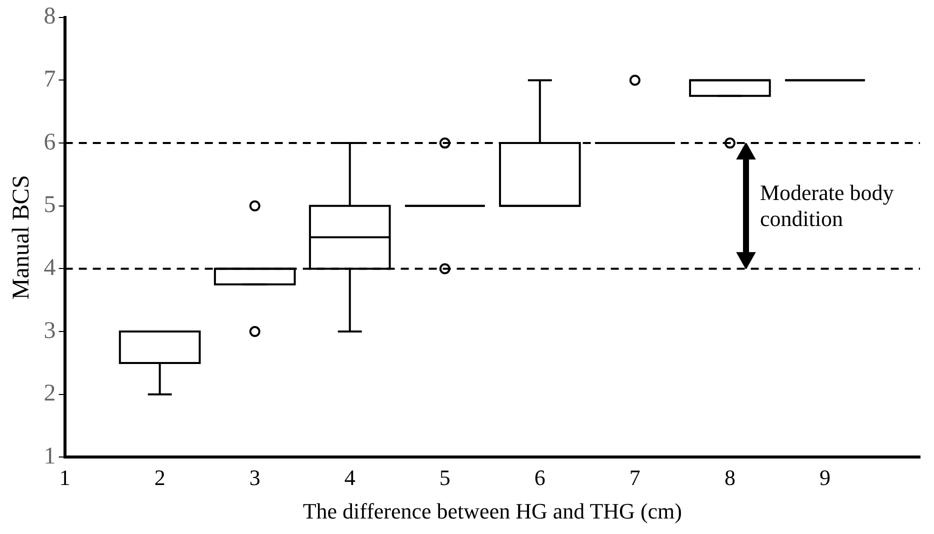 This screenshot has height=534, width=934. Describe the element at coordinates (50, 17) in the screenshot. I see `y-tick-label: 8` at that location.